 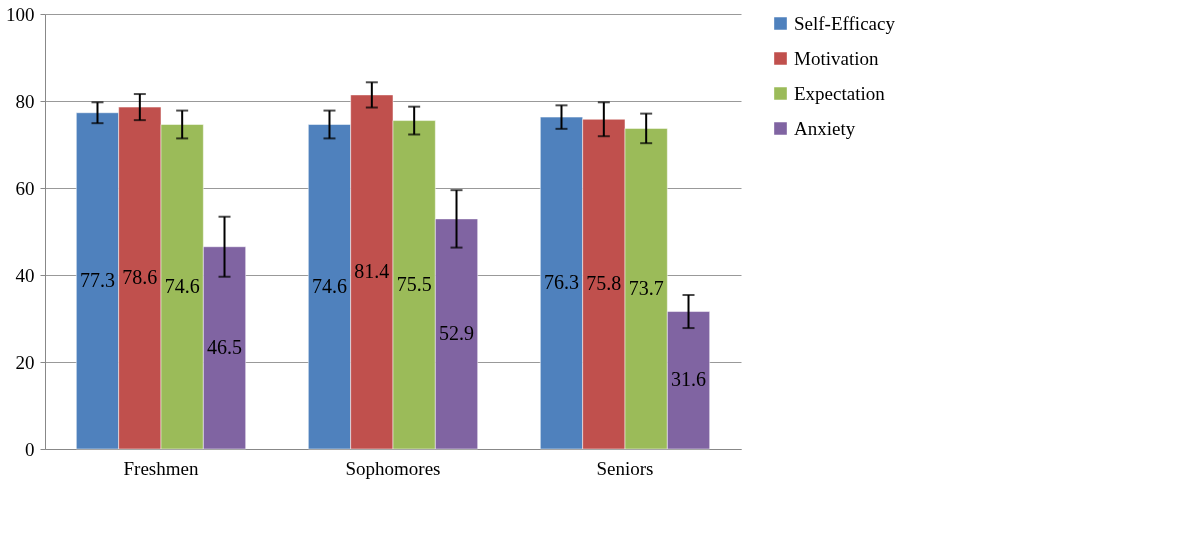 I want to click on legend-label: Motivation, so click(x=836, y=58).